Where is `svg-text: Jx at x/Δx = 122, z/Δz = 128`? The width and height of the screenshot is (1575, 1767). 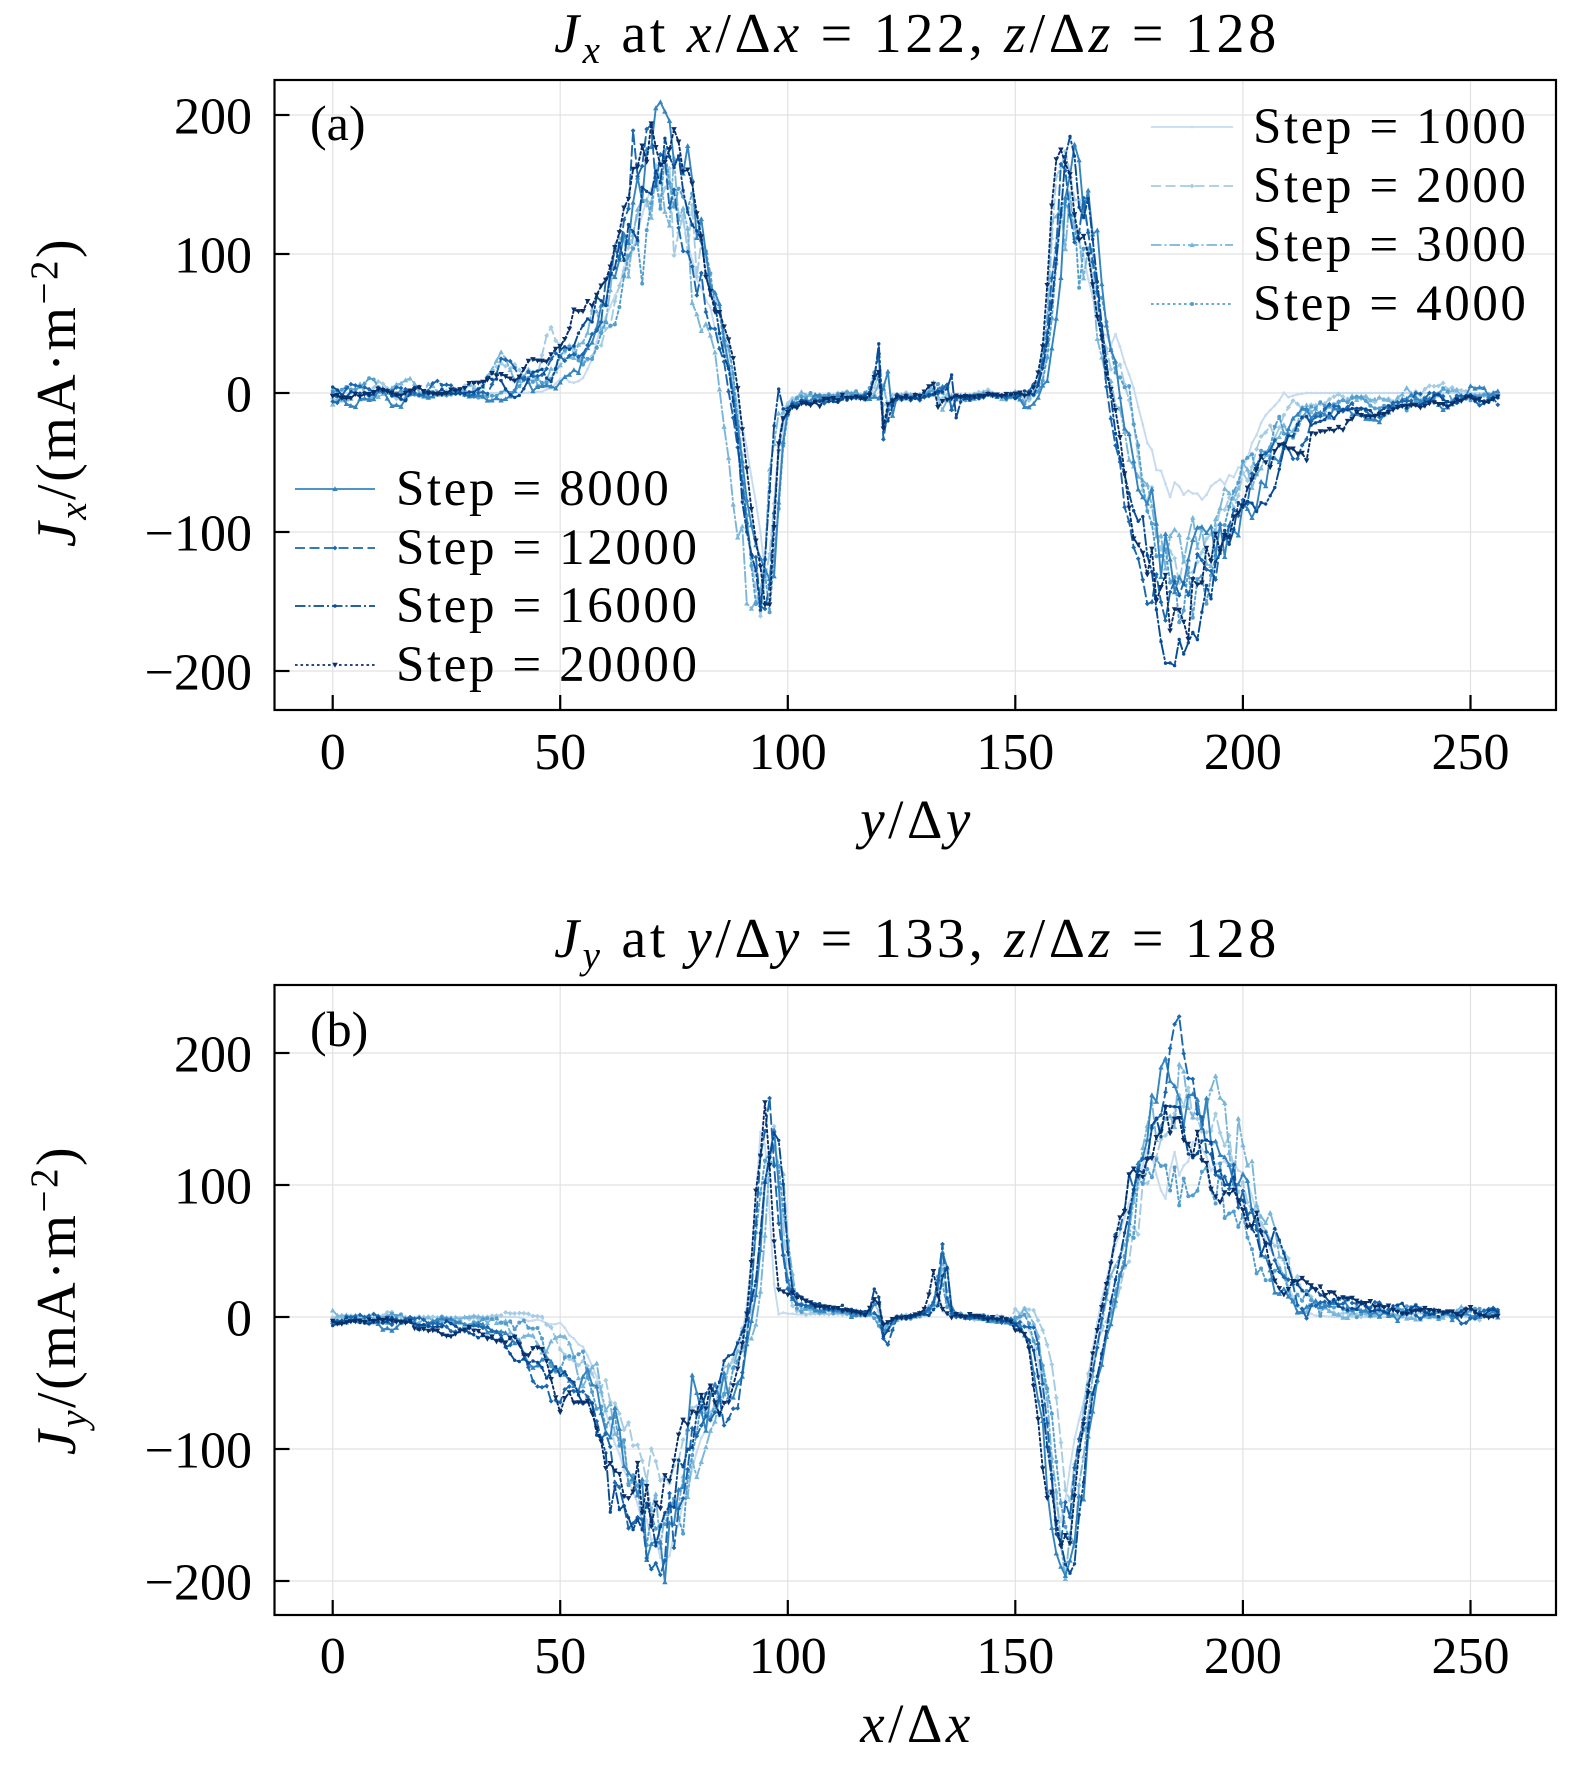
svg-text: Jx at x/Δx = 122, z/Δz = 128 is located at coordinates (917, 37).